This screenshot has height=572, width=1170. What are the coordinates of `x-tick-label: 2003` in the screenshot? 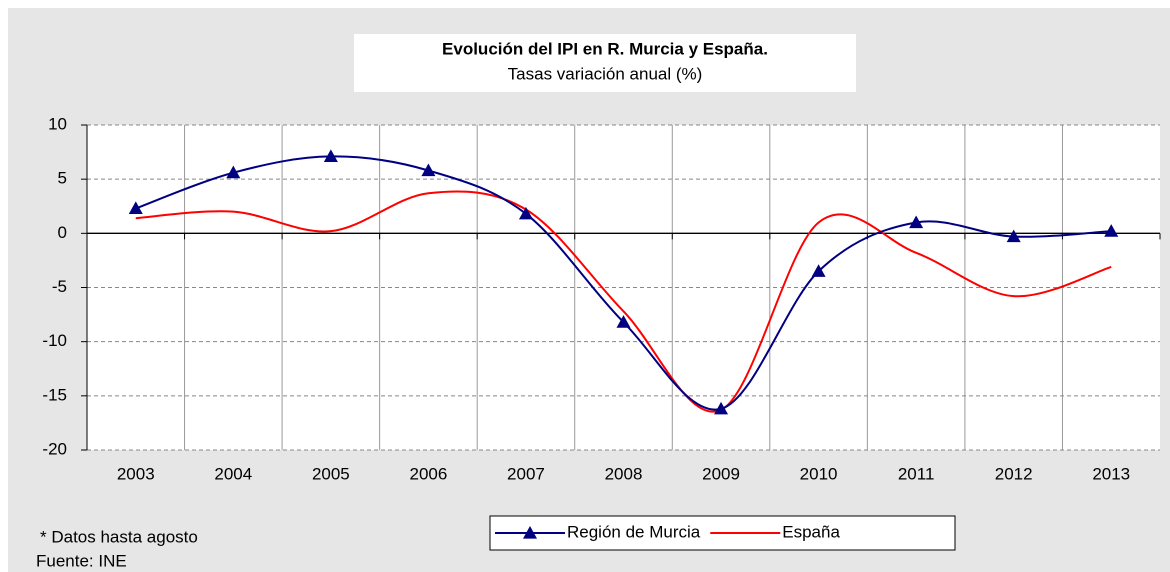 It's located at (136, 473).